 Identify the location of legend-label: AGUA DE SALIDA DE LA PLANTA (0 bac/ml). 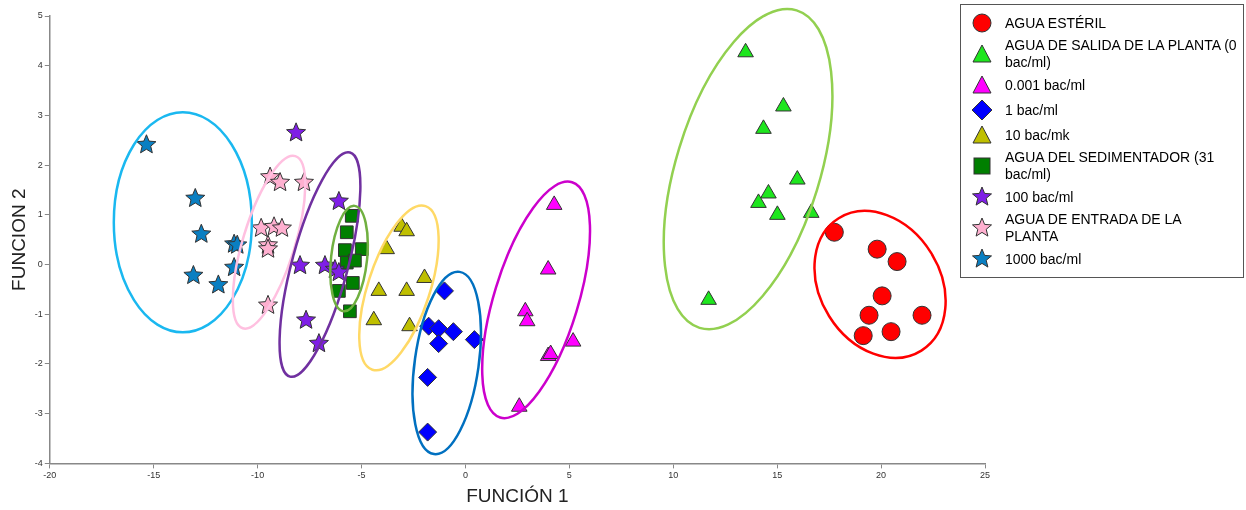
(1121, 54).